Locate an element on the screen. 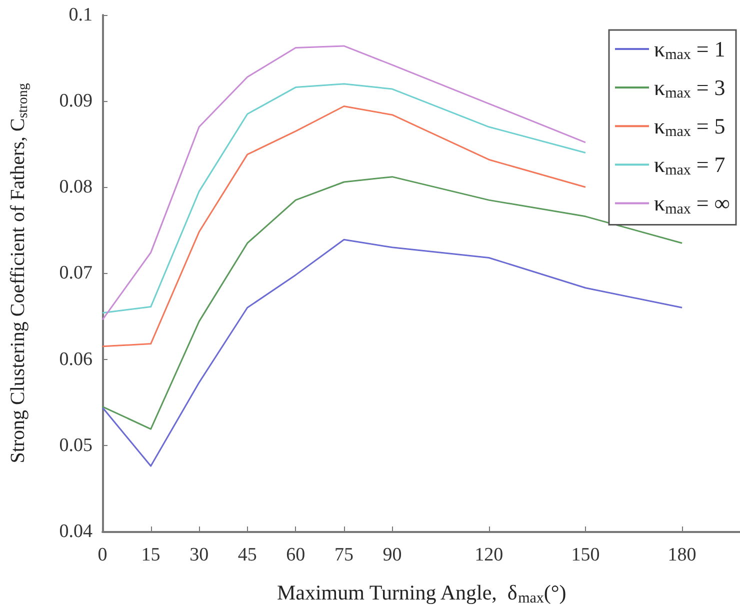 The width and height of the screenshot is (740, 611). y-tick-label: 0.08 is located at coordinates (75, 187).